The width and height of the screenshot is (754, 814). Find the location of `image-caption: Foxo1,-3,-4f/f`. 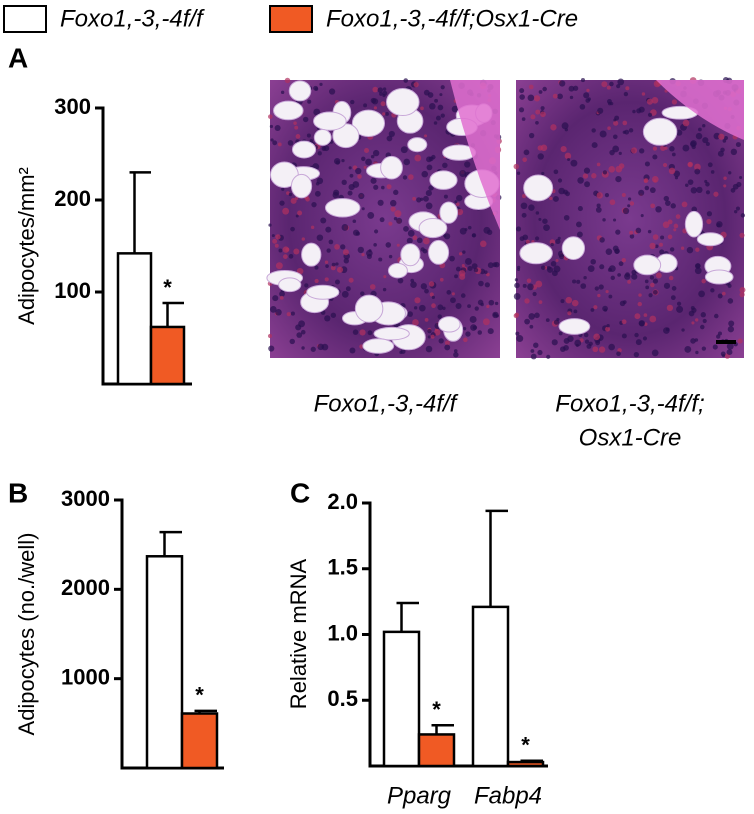

image-caption: Foxo1,-3,-4f/f is located at coordinates (386, 403).